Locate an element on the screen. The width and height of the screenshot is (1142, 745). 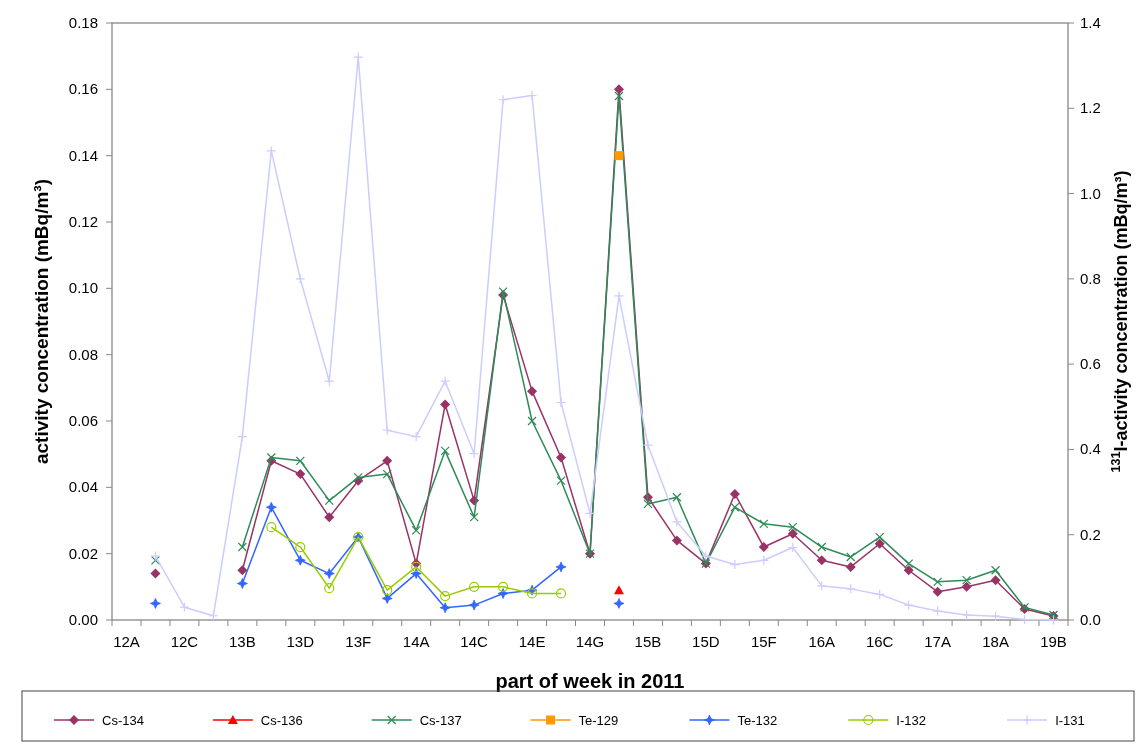
y-tick-label: 0.02 is located at coordinates (83, 553).